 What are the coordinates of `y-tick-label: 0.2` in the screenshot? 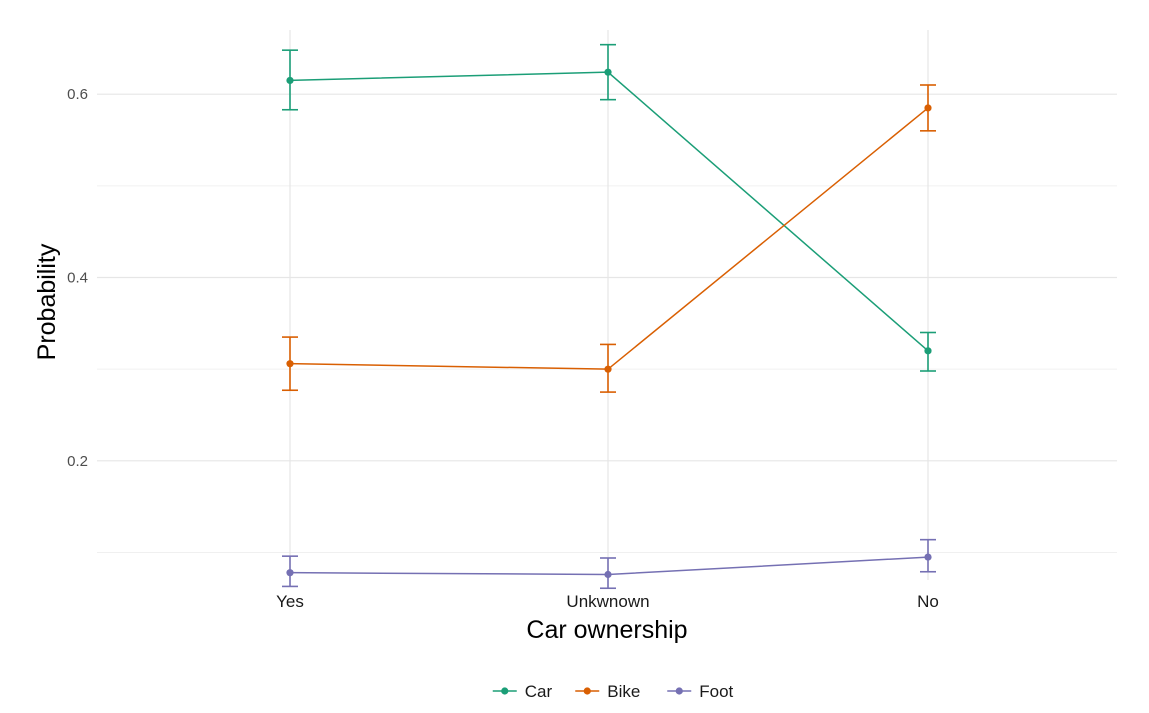 It's located at (77, 461).